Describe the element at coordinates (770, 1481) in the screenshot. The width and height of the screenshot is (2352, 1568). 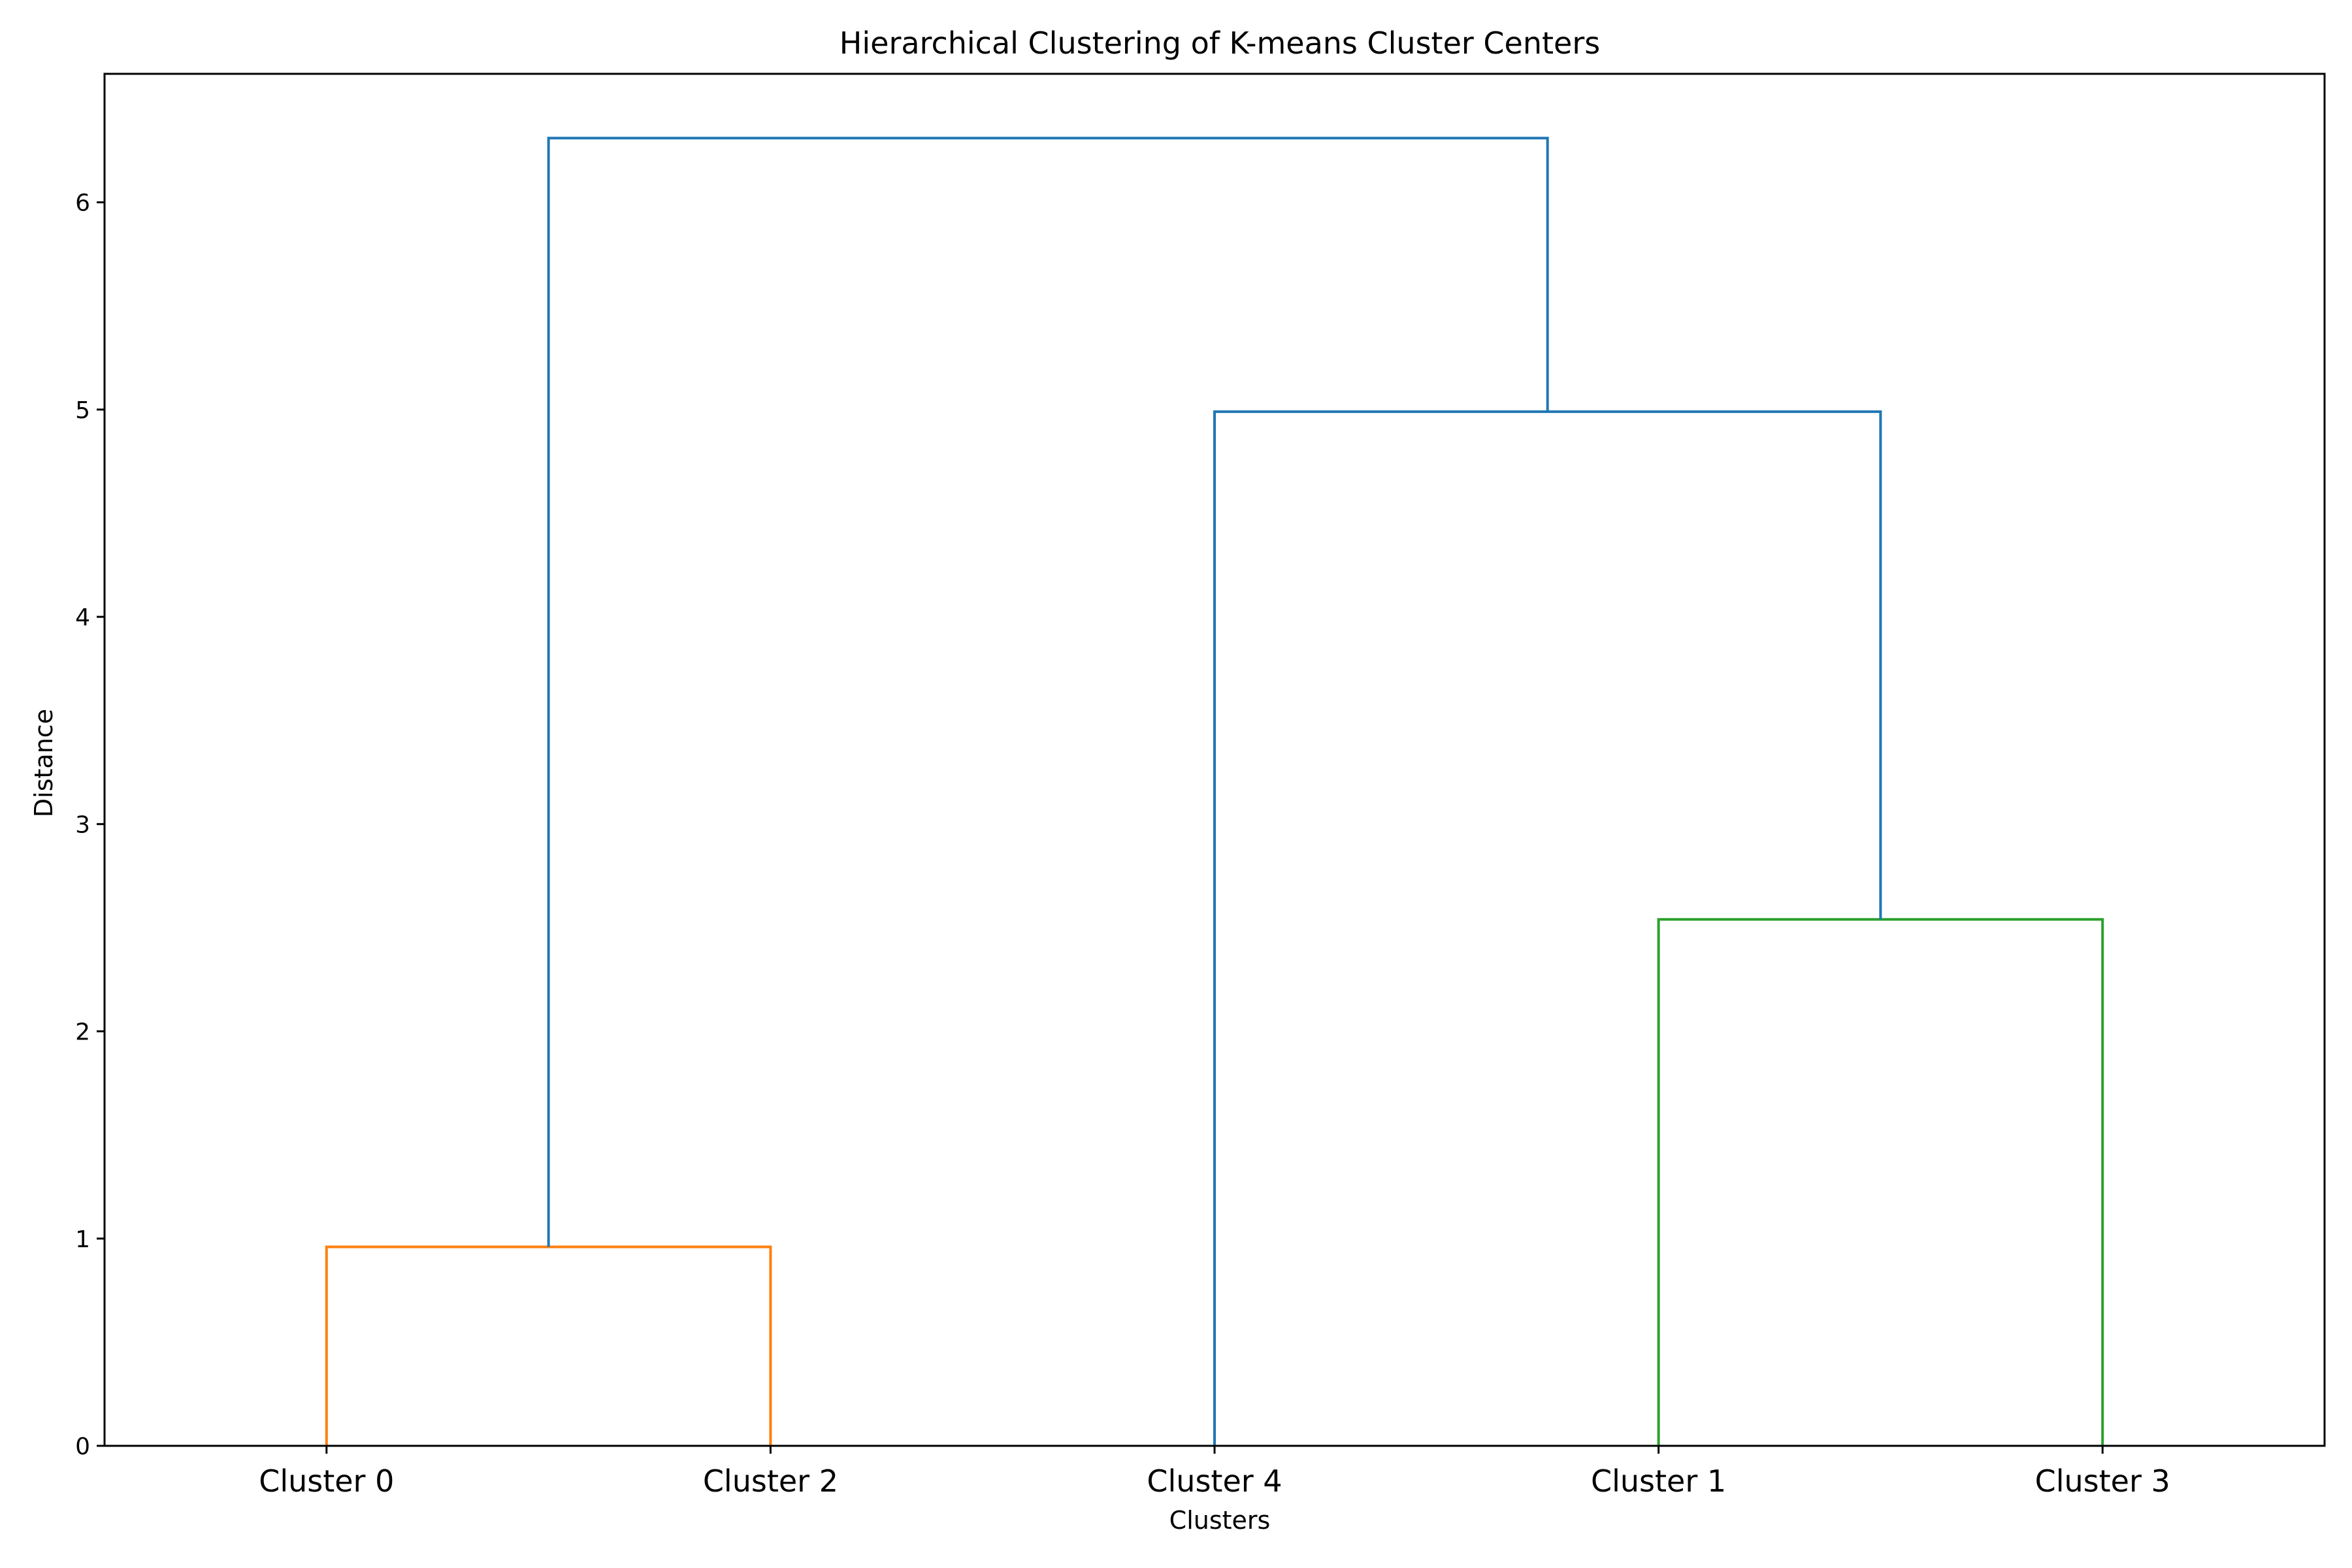
I see `x-tick-label: Cluster 2` at that location.